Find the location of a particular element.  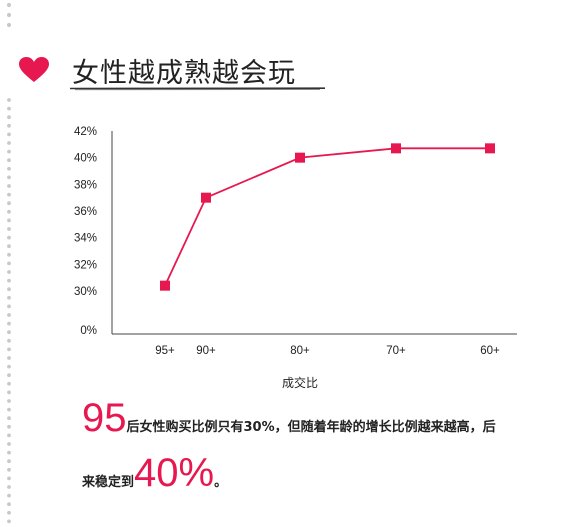

x-tick-labels: 95+ 90+ 80+ 70+ 60+ is located at coordinates (327, 351).